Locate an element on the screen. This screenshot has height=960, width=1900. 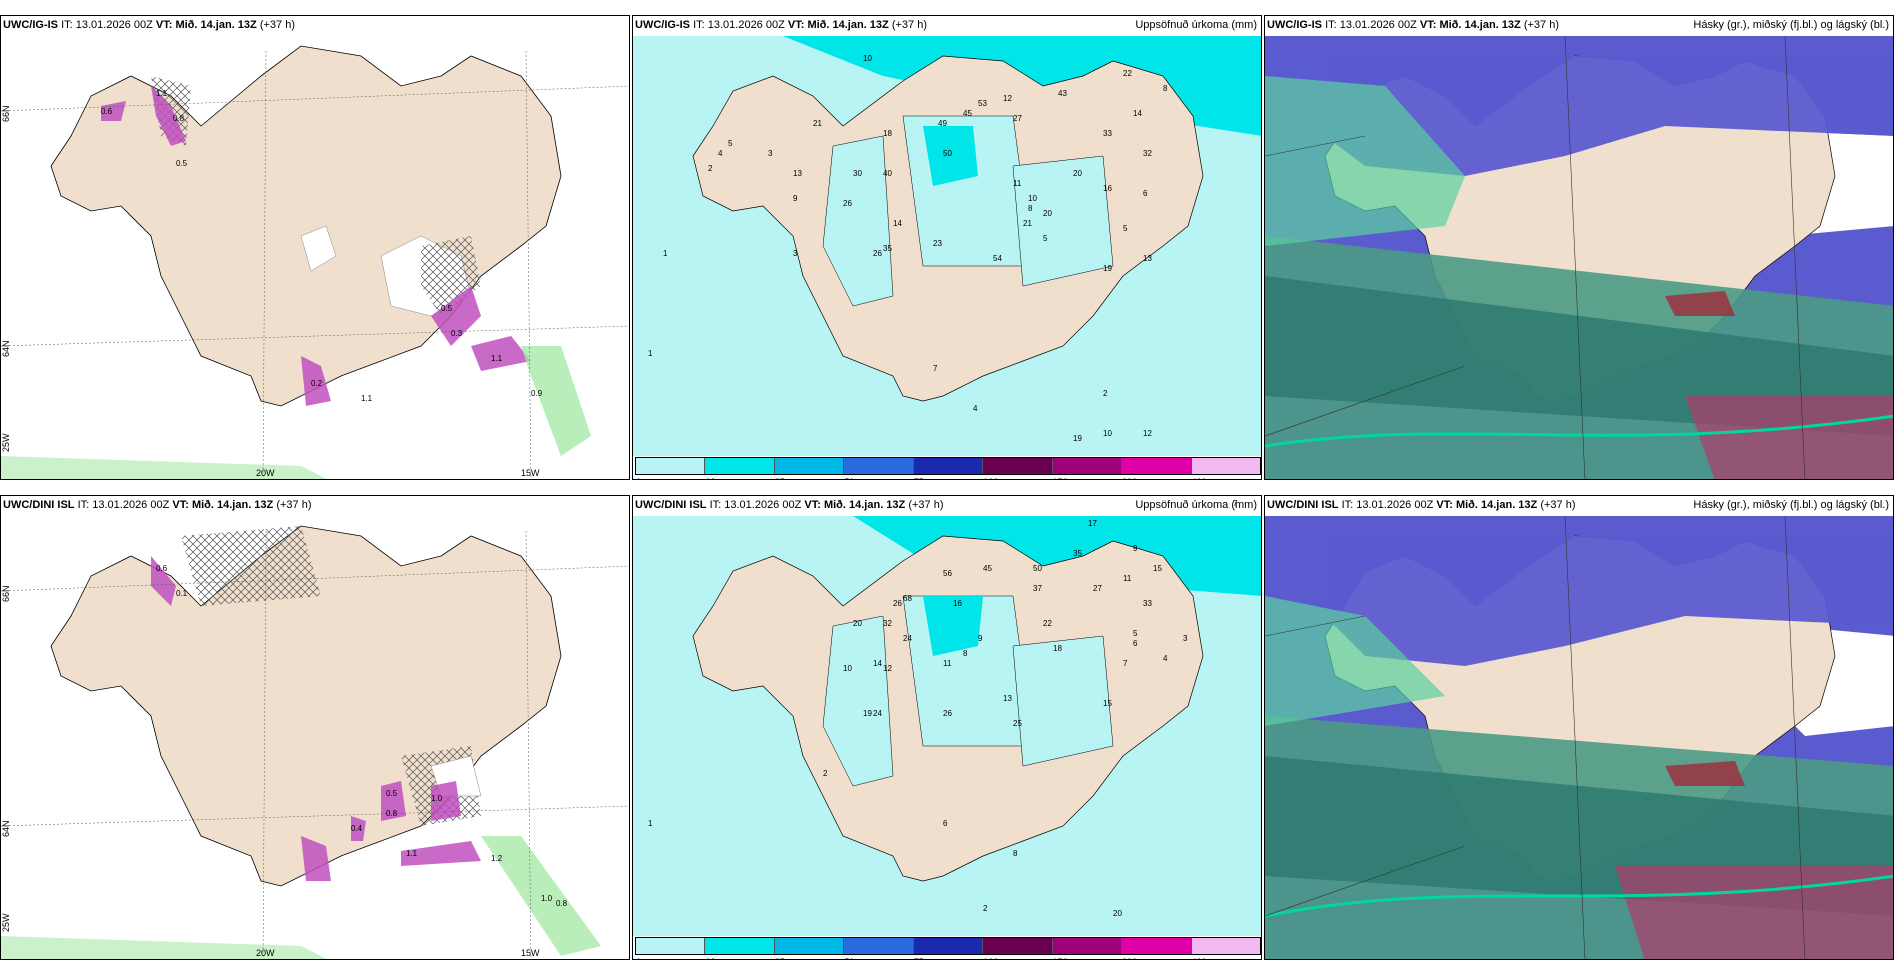
lat-label-25w: 25W is located at coordinates (6, 922).